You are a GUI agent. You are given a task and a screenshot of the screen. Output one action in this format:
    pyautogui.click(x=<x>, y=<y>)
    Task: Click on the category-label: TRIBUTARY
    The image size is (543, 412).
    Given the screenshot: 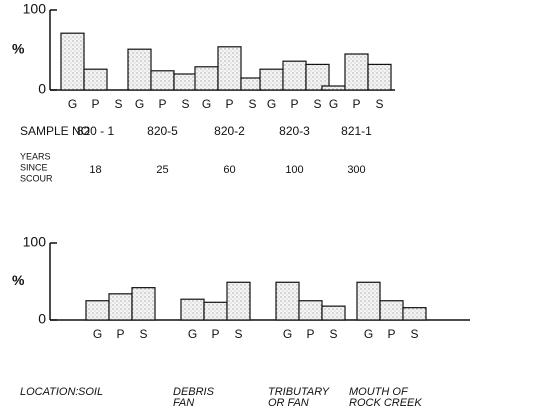 What is the action you would take?
    pyautogui.click(x=299, y=392)
    